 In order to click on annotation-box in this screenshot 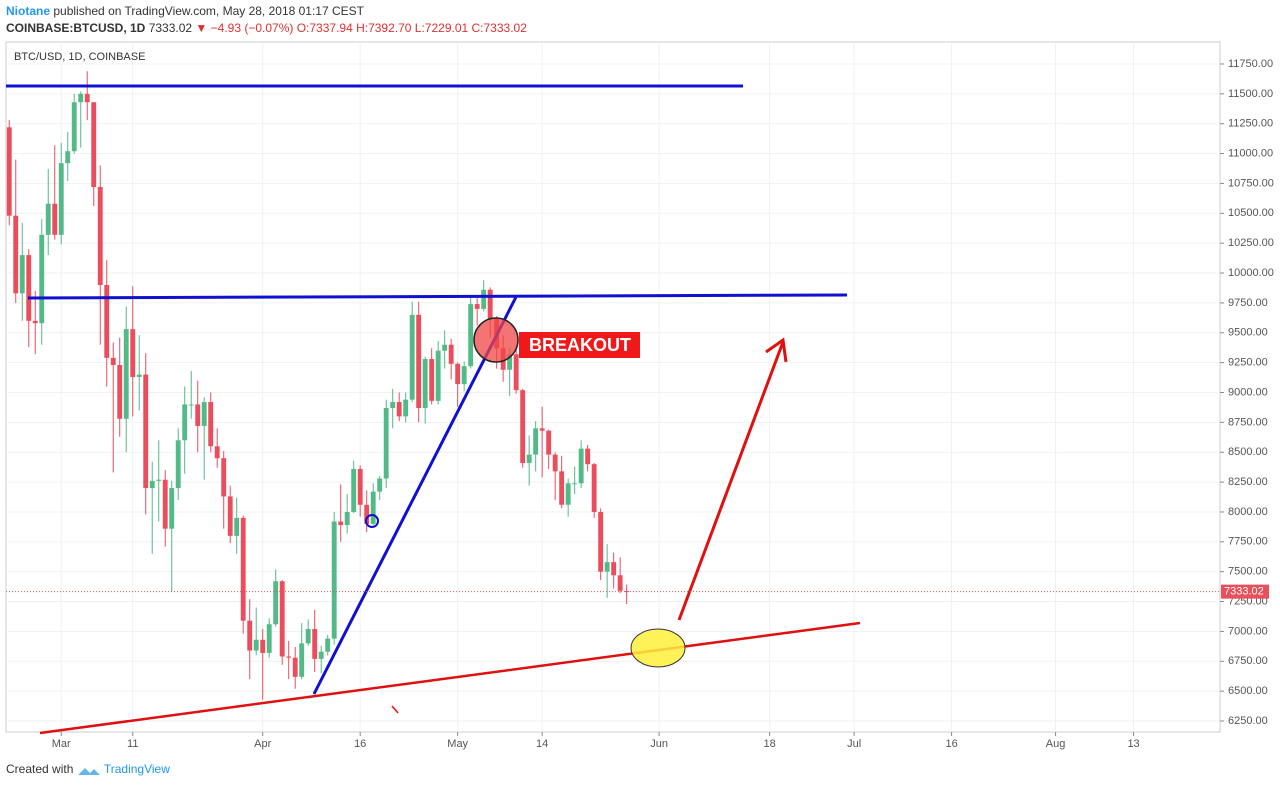, I will do `click(579, 345)`.